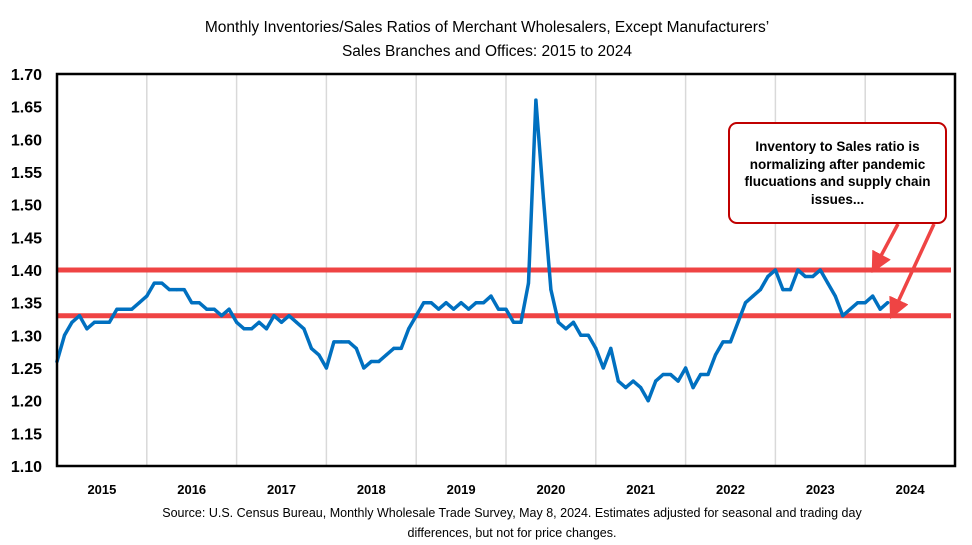 Image resolution: width=972 pixels, height=545 pixels. Describe the element at coordinates (911, 489) in the screenshot. I see `x-tick-label: 2024` at that location.